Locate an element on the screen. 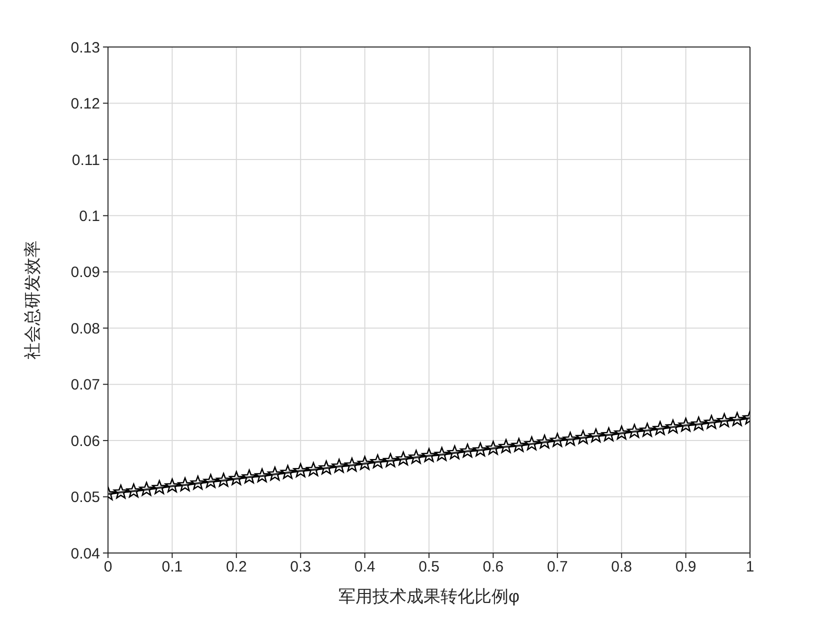  y-tick-label: 0.13 is located at coordinates (85, 47).